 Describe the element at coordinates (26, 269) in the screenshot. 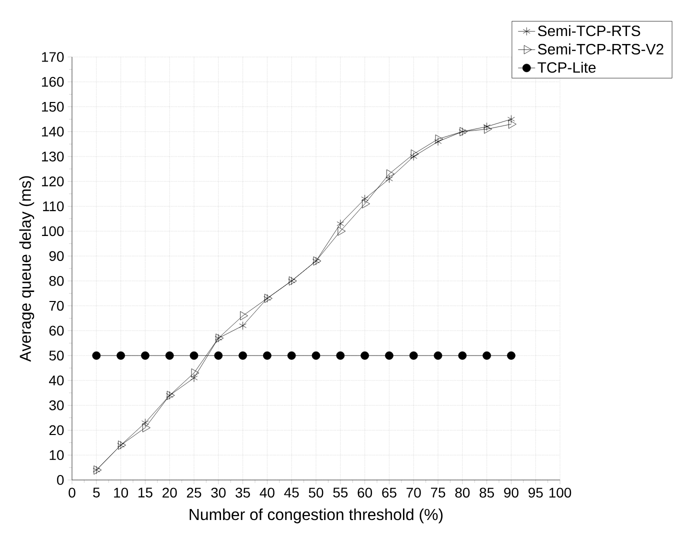

I see `y-axis-title: Average queue delay (ms)` at that location.